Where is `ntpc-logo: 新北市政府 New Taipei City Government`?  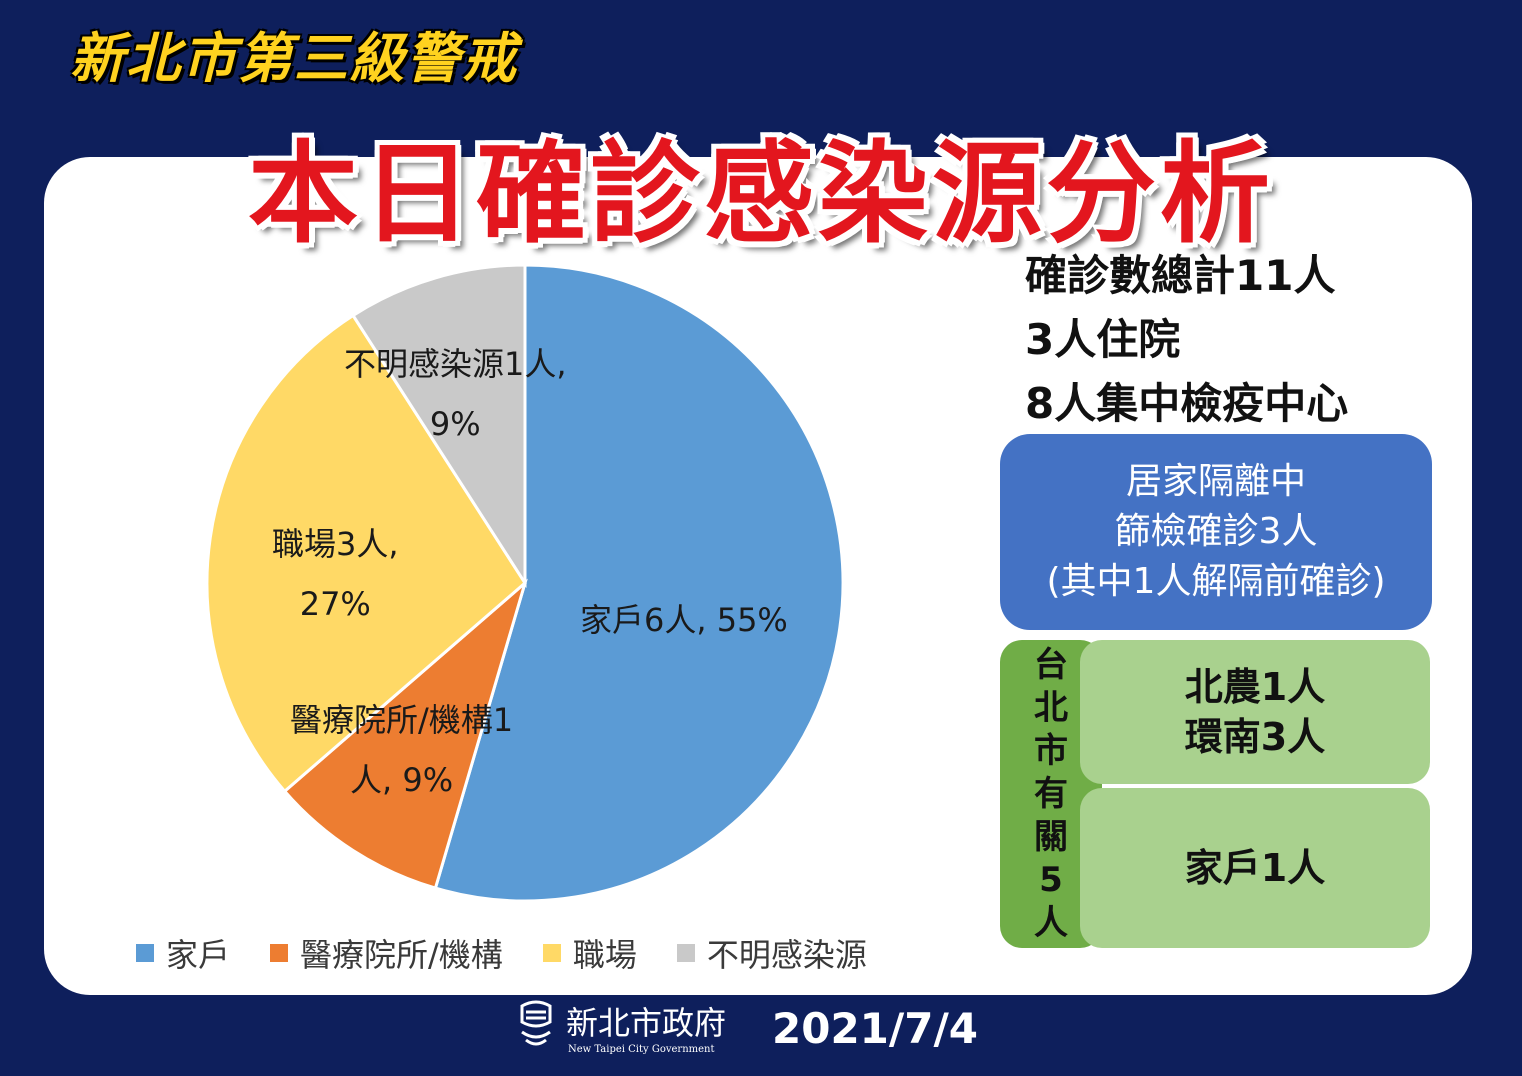 ntpc-logo: 新北市政府 New Taipei City Government is located at coordinates (623, 1027).